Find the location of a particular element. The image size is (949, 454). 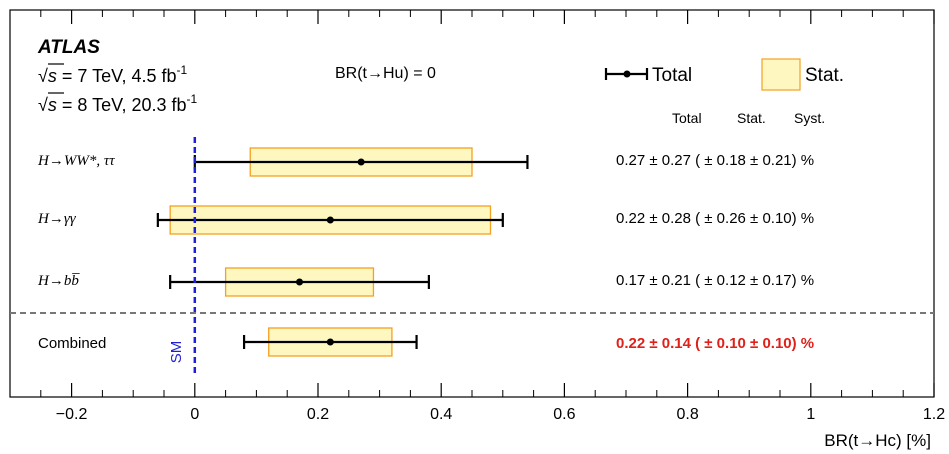

legend-stat-label: Stat. is located at coordinates (824, 75).